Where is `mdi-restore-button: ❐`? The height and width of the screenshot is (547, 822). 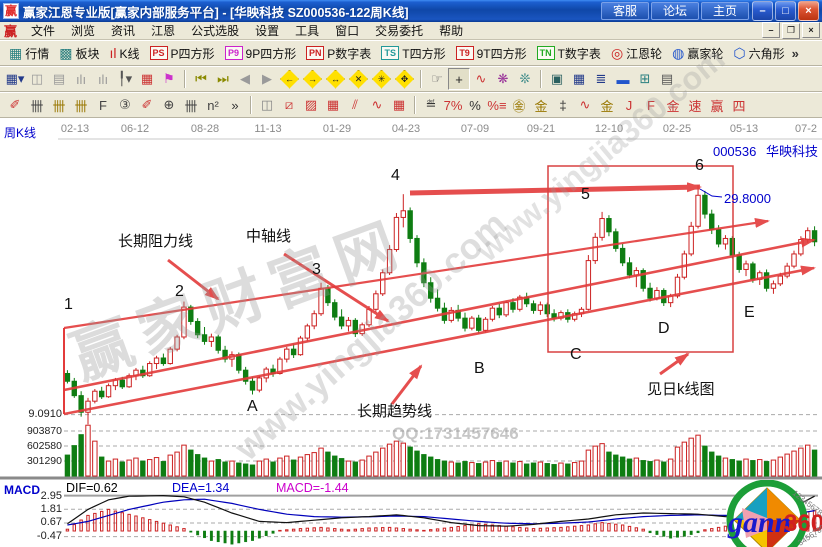 mdi-restore-button: ❐ is located at coordinates (791, 30).